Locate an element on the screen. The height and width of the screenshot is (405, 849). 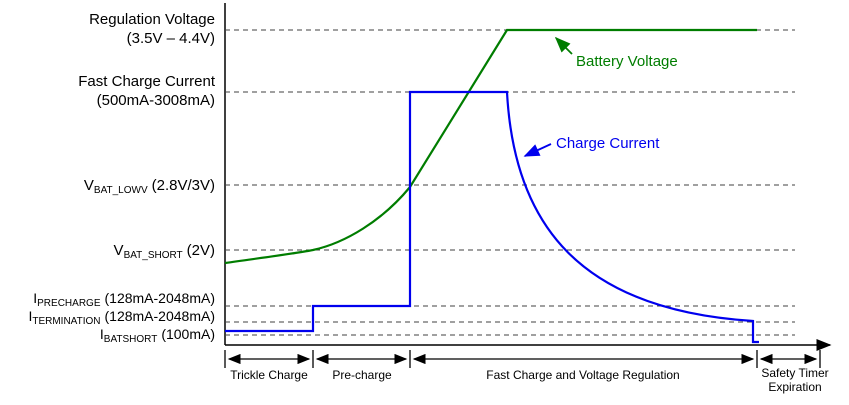
vbat-short-label: VBAT_SHORT (2V) is located at coordinates (164, 251).